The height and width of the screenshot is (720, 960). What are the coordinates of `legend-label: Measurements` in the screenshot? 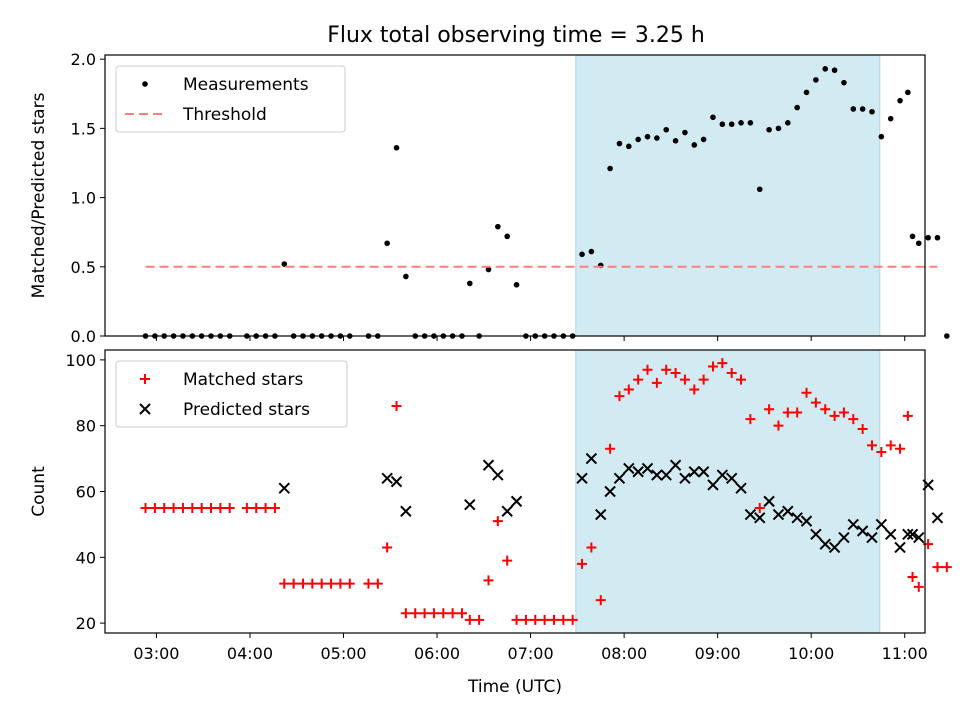 It's located at (246, 85).